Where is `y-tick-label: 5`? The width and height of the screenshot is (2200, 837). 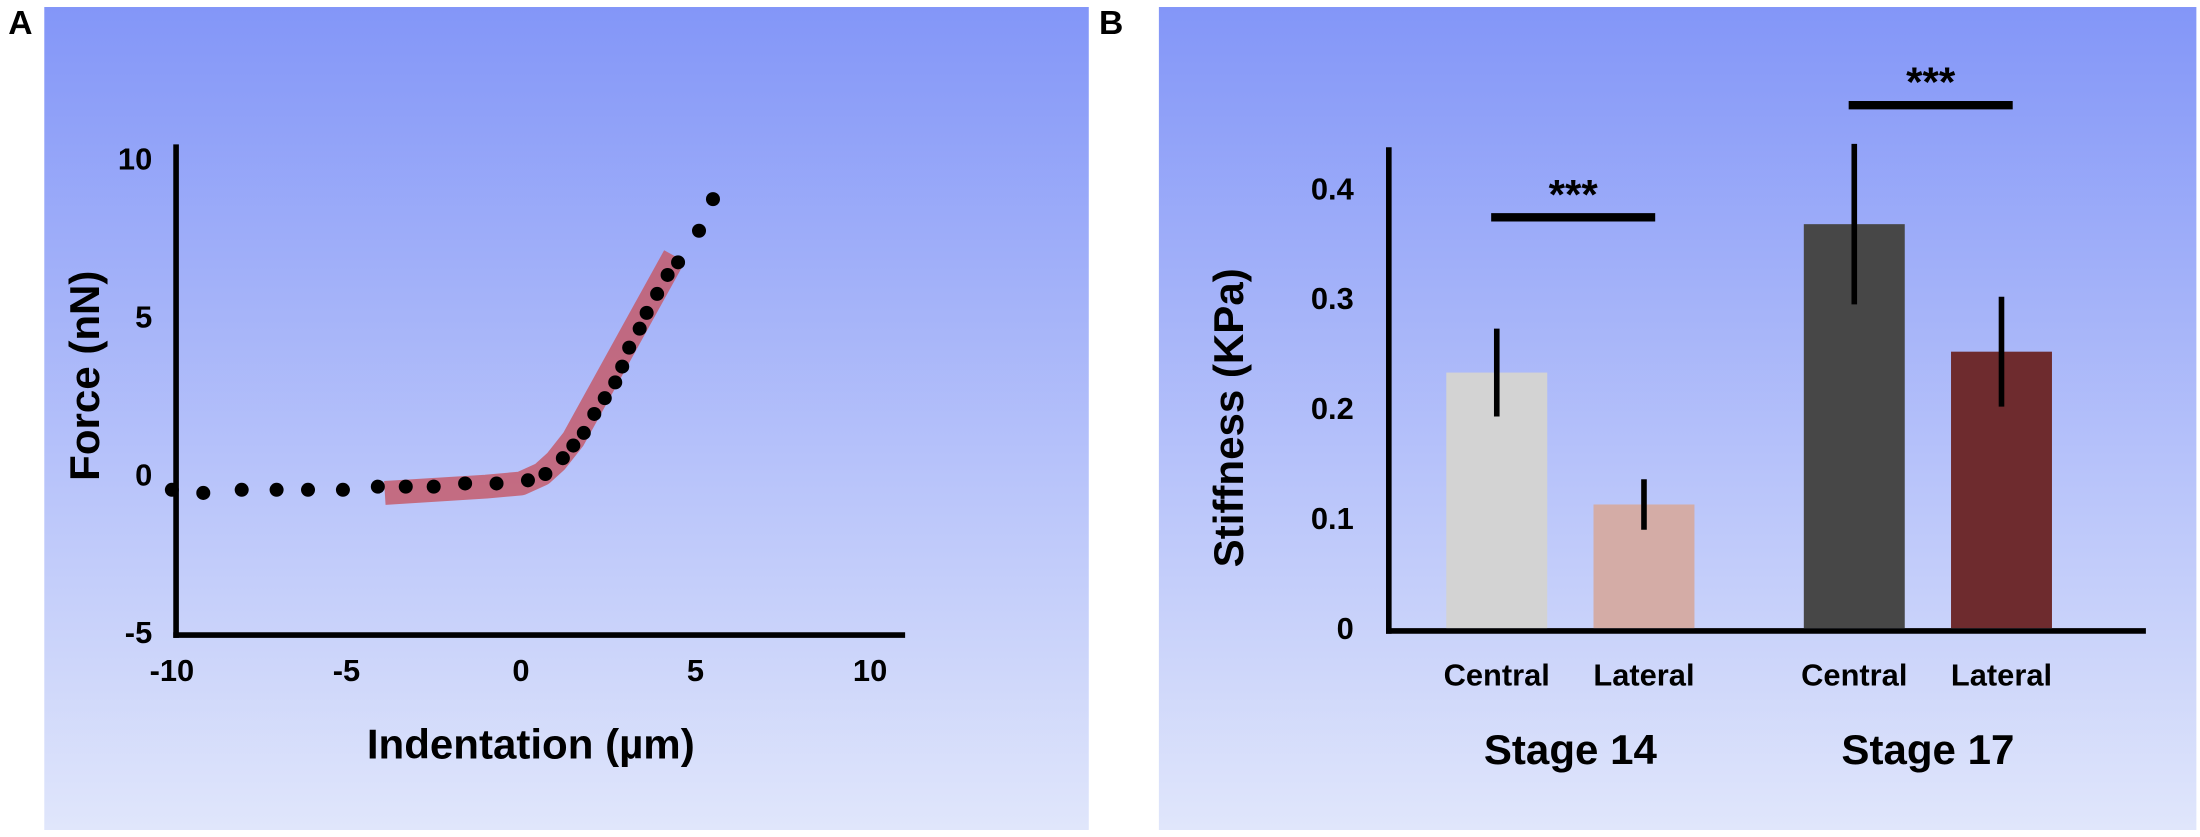
y-tick-label: 5 is located at coordinates (143, 316).